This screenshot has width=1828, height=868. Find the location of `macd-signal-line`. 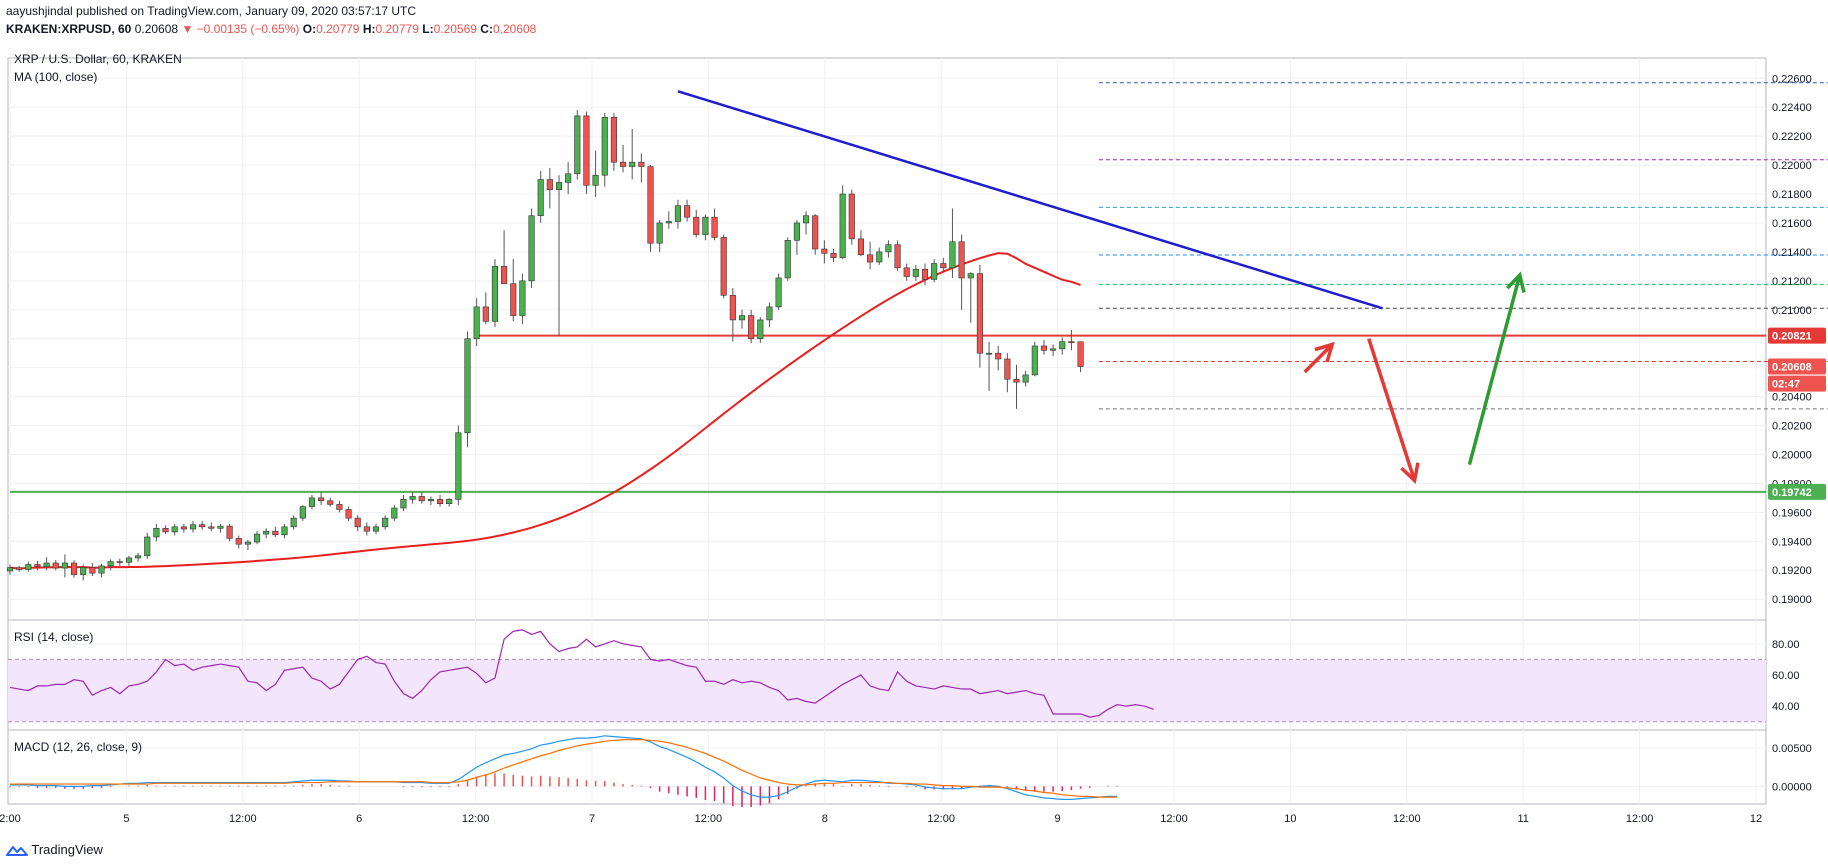

macd-signal-line is located at coordinates (564, 768).